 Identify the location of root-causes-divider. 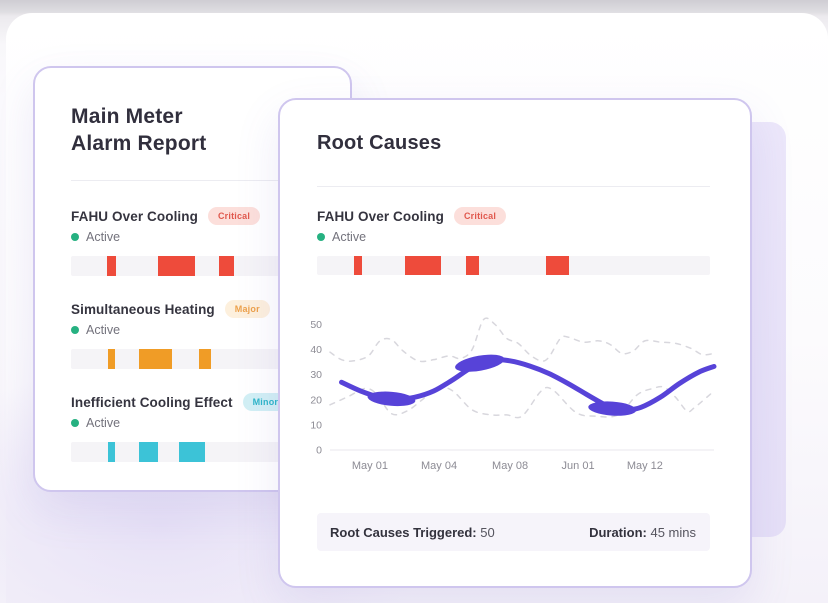
(513, 186).